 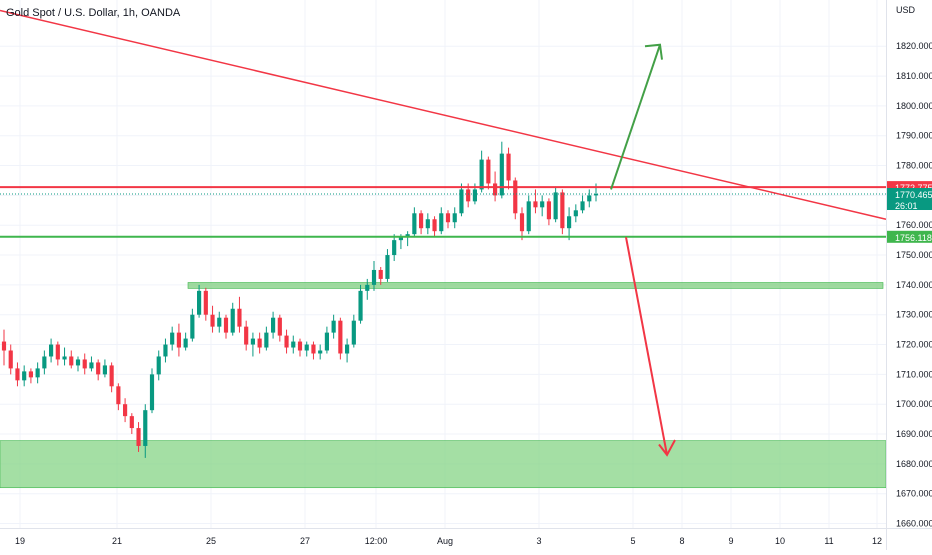 I want to click on bearish-arrow-head, so click(x=667, y=448).